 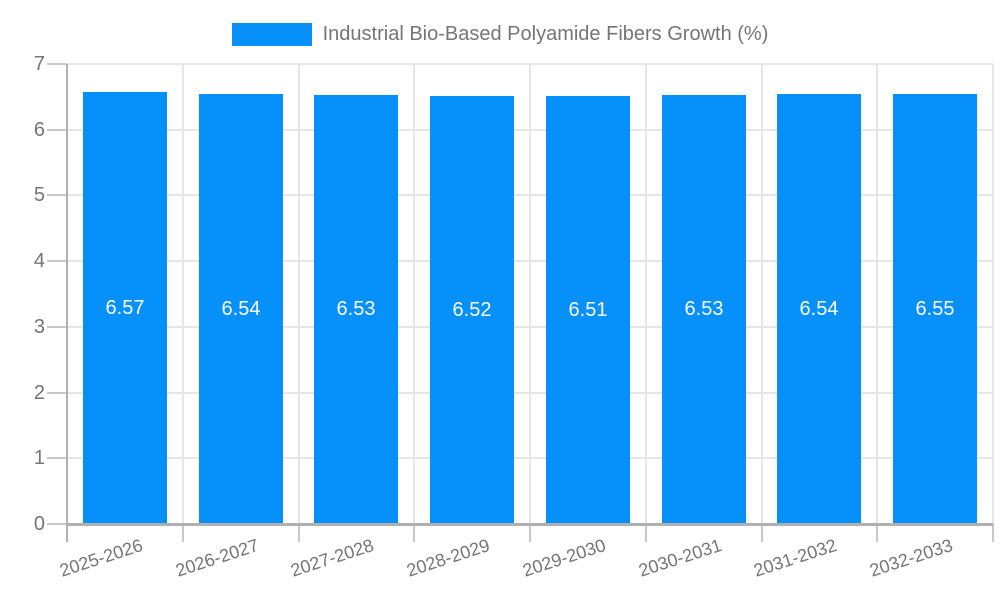 I want to click on bar-value-label: 6.51, so click(x=588, y=310).